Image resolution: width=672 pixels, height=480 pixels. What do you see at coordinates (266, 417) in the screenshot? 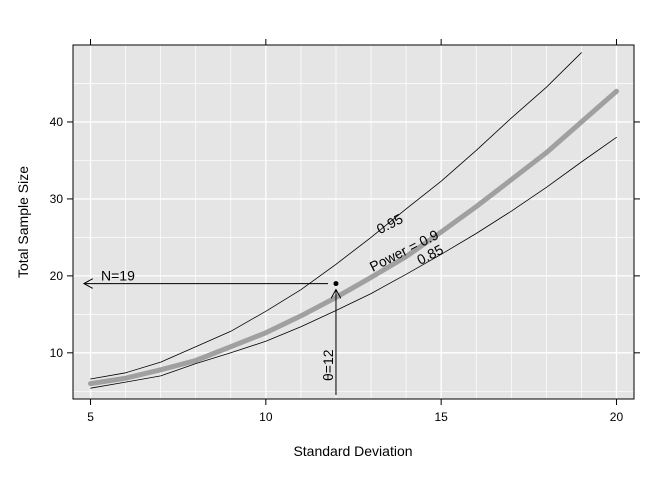
I see `x-tick-label: 10` at bounding box center [266, 417].